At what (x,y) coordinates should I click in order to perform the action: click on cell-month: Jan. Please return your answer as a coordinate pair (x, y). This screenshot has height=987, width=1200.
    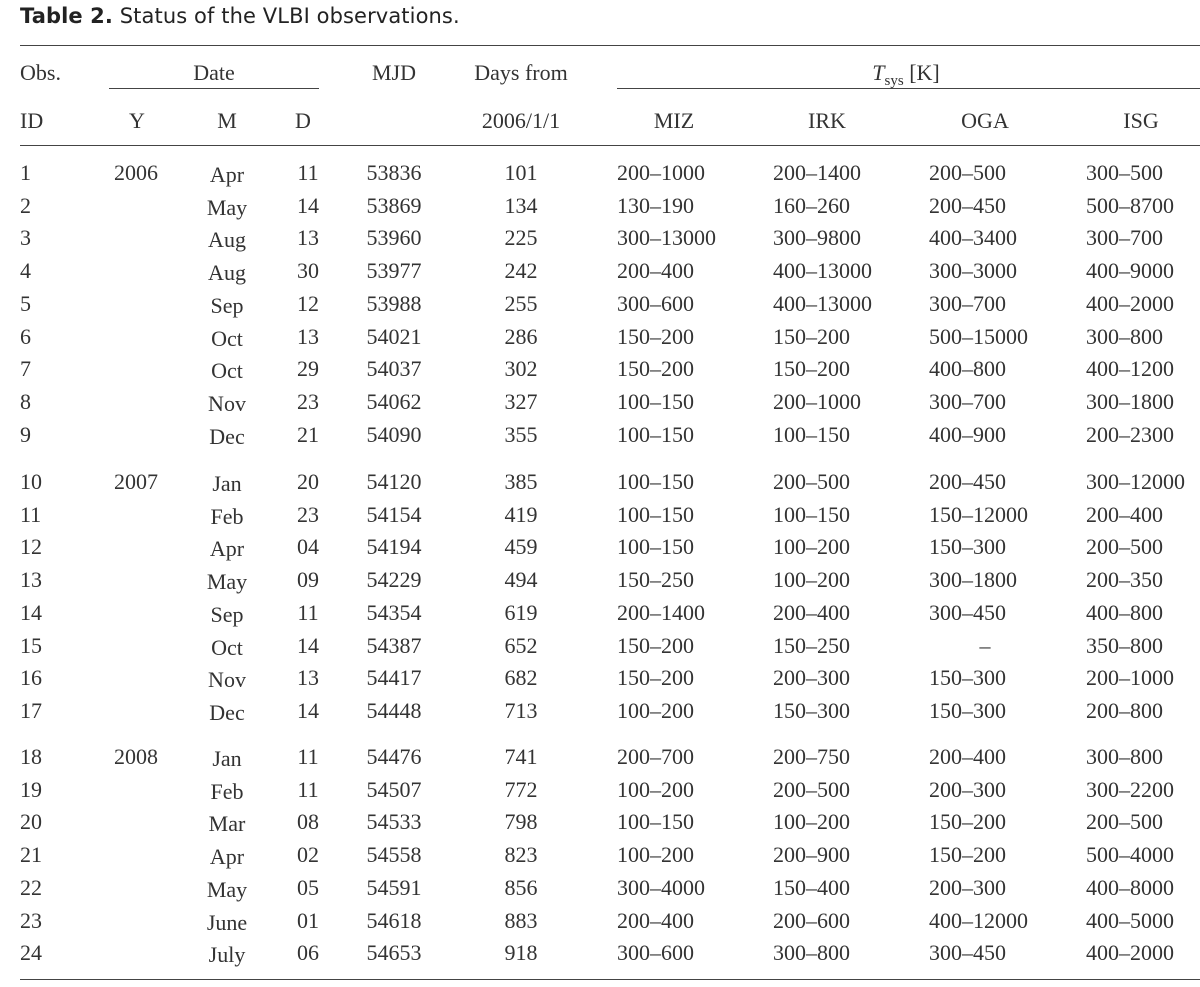
    Looking at the image, I should click on (227, 483).